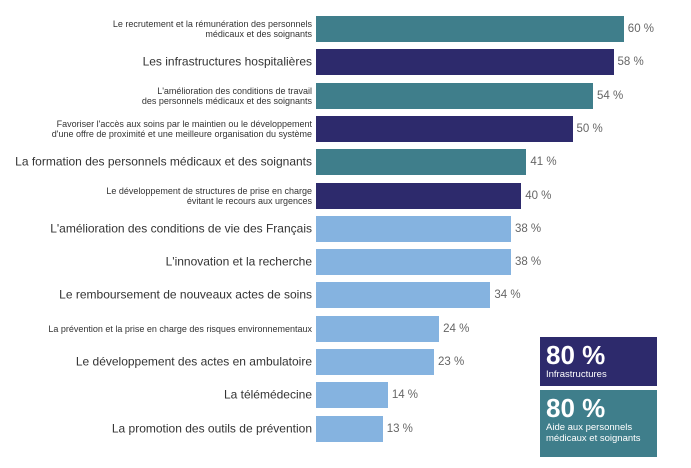 This screenshot has width=691, height=468. I want to click on category-label: L'innovation et la recherche, so click(238, 261).